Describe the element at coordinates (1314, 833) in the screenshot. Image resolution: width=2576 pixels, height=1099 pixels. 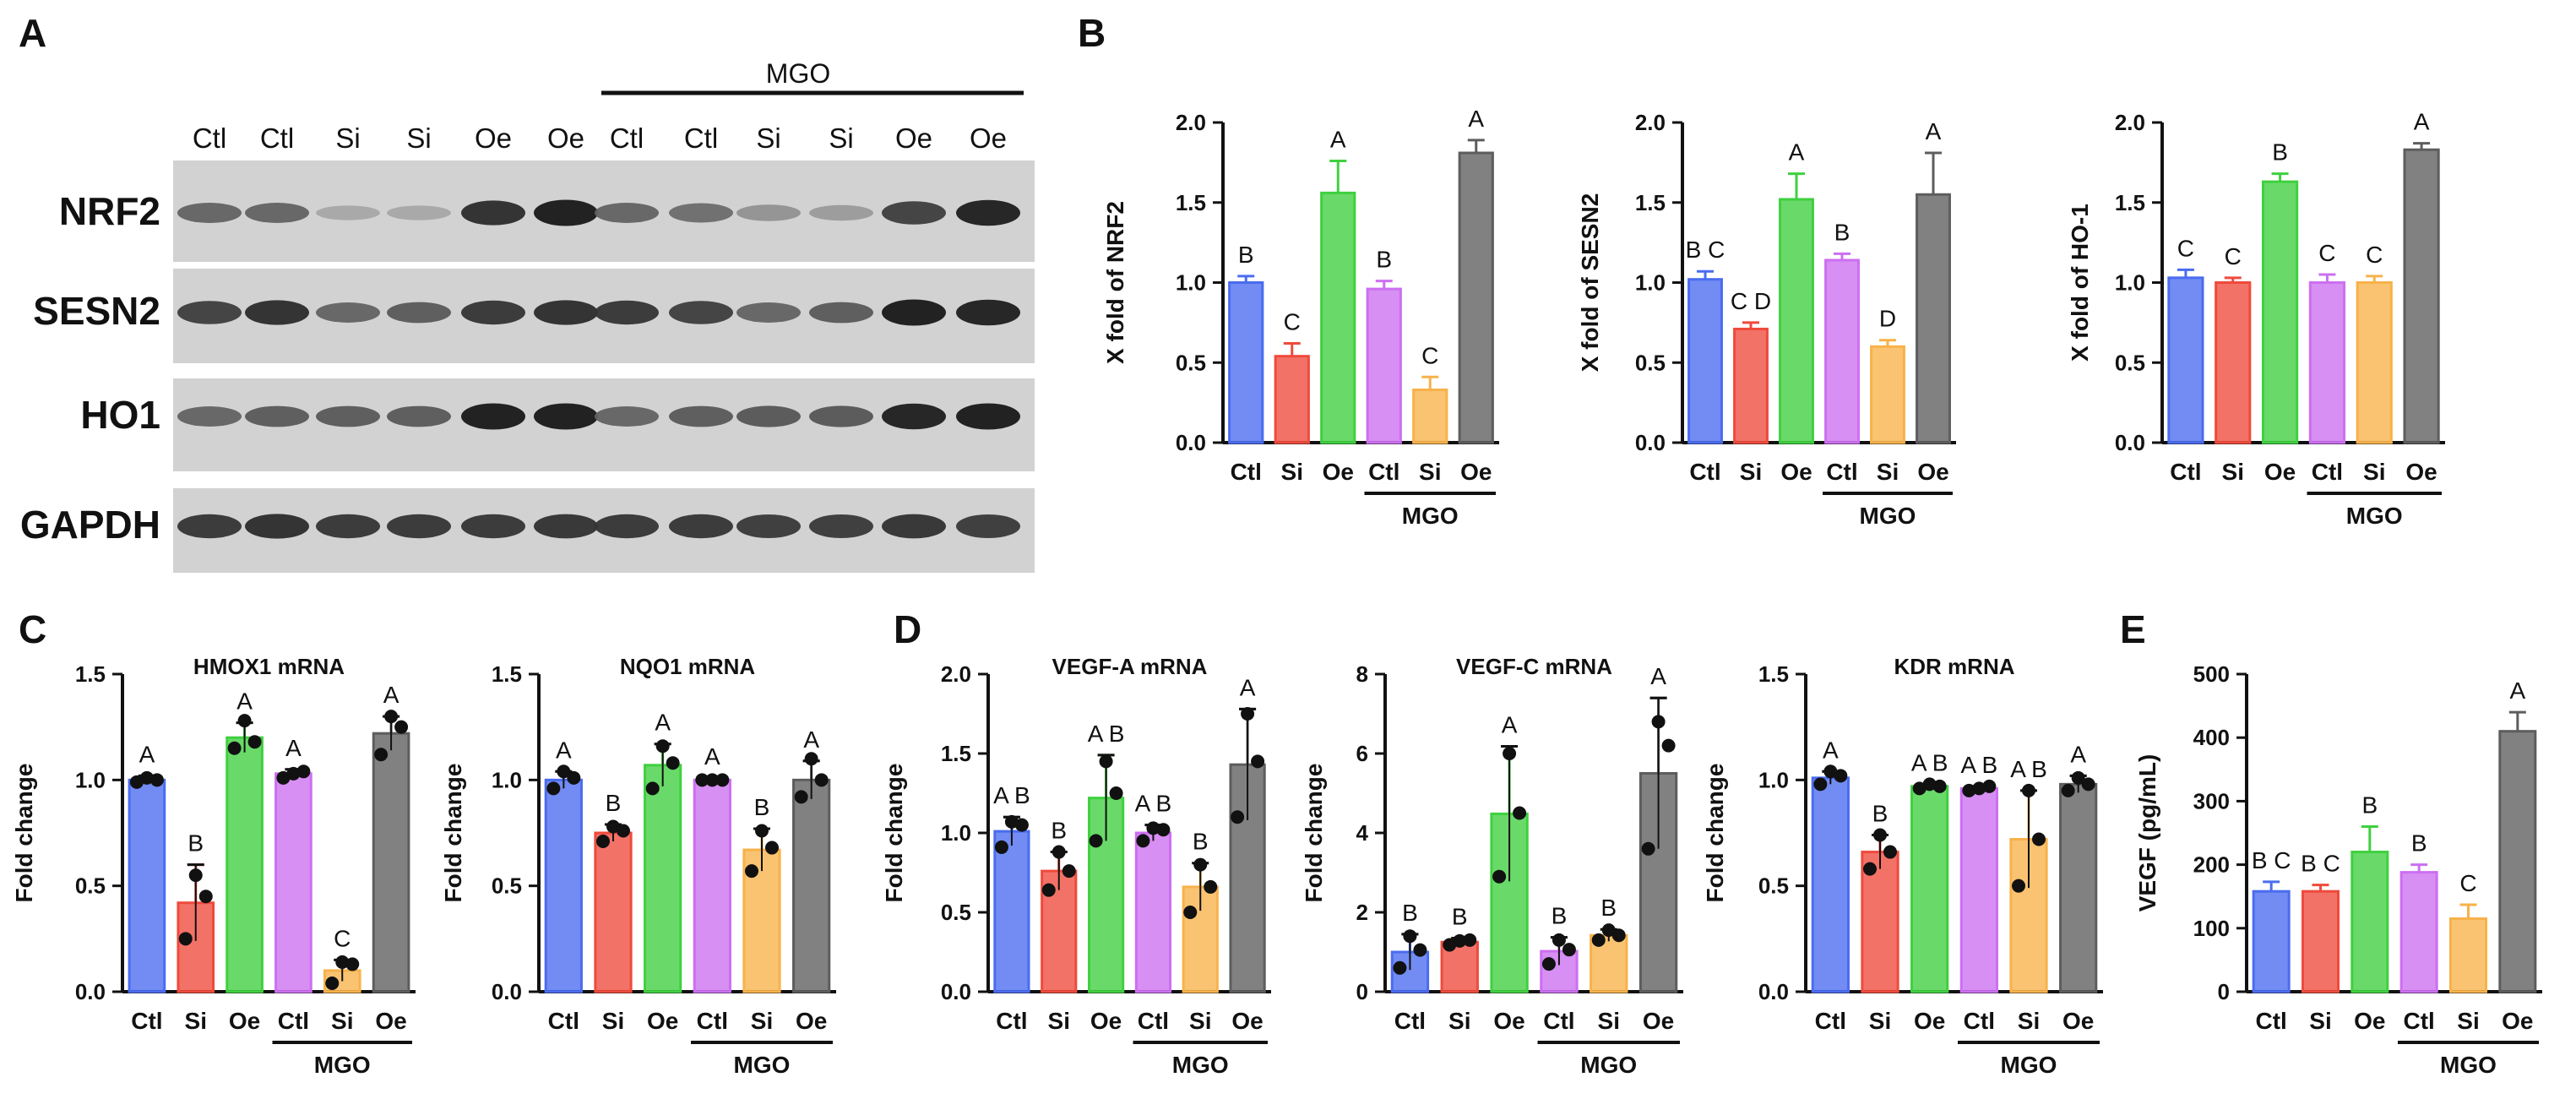
I see `y-axis-label: Fold change` at that location.